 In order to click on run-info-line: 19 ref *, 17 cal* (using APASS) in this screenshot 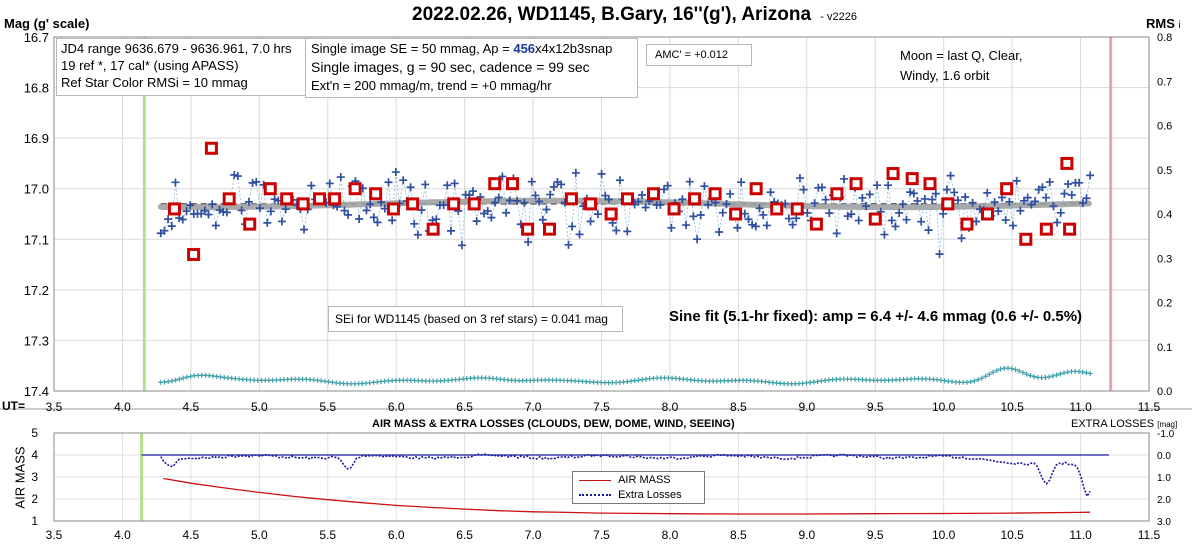, I will do `click(150, 65)`.